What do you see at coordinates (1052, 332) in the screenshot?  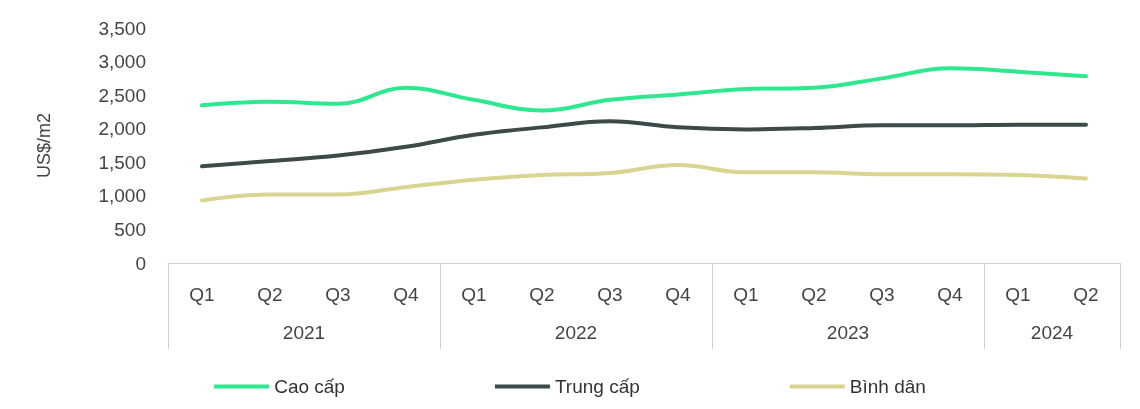 I see `text: 2024` at bounding box center [1052, 332].